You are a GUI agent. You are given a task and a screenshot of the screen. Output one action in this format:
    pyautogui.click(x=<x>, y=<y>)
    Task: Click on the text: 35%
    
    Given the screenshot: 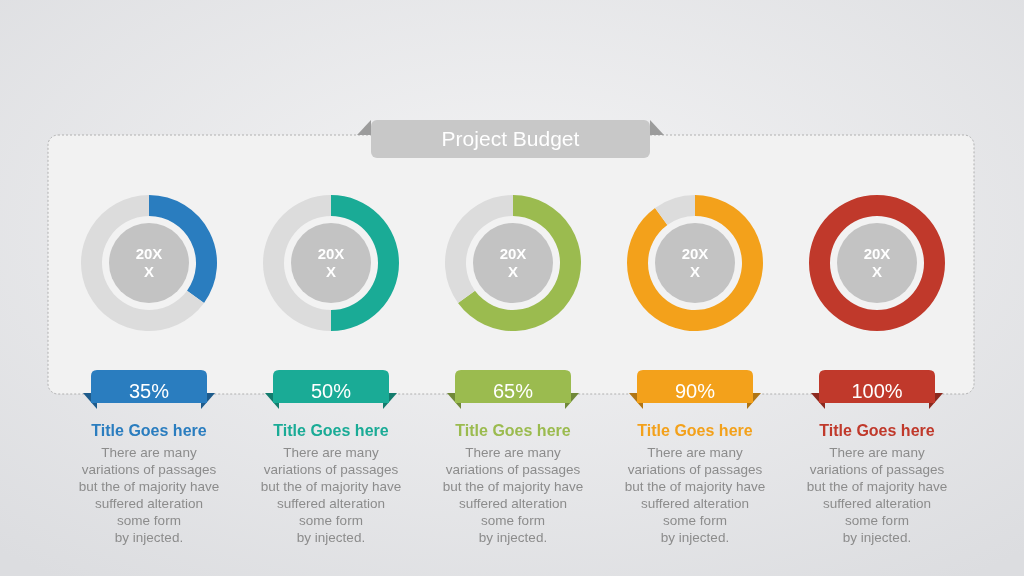 What is the action you would take?
    pyautogui.click(x=149, y=391)
    